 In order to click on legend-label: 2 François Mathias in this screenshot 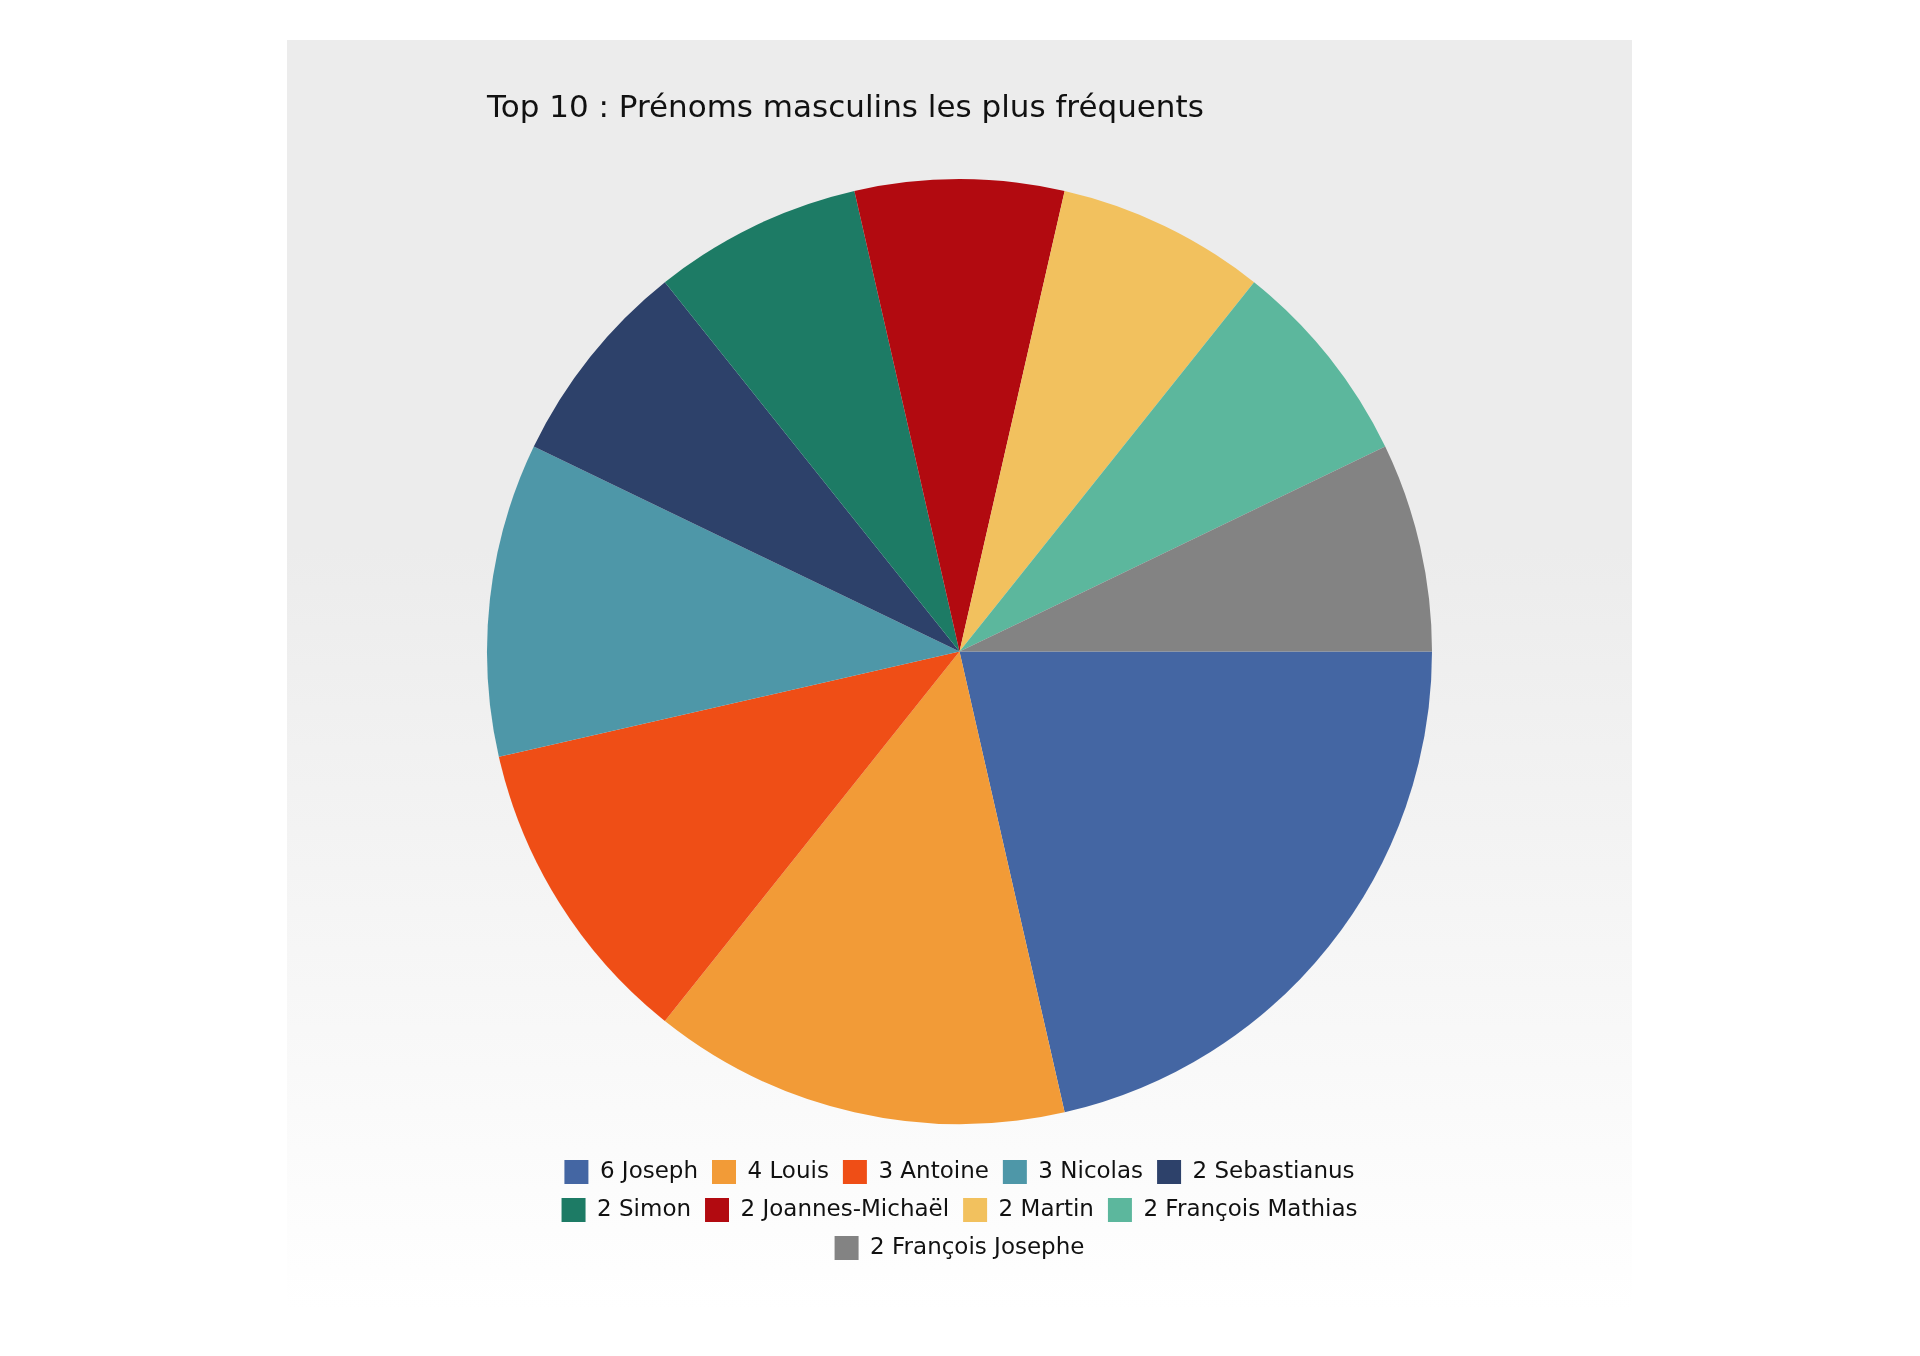, I will do `click(1250, 1207)`.